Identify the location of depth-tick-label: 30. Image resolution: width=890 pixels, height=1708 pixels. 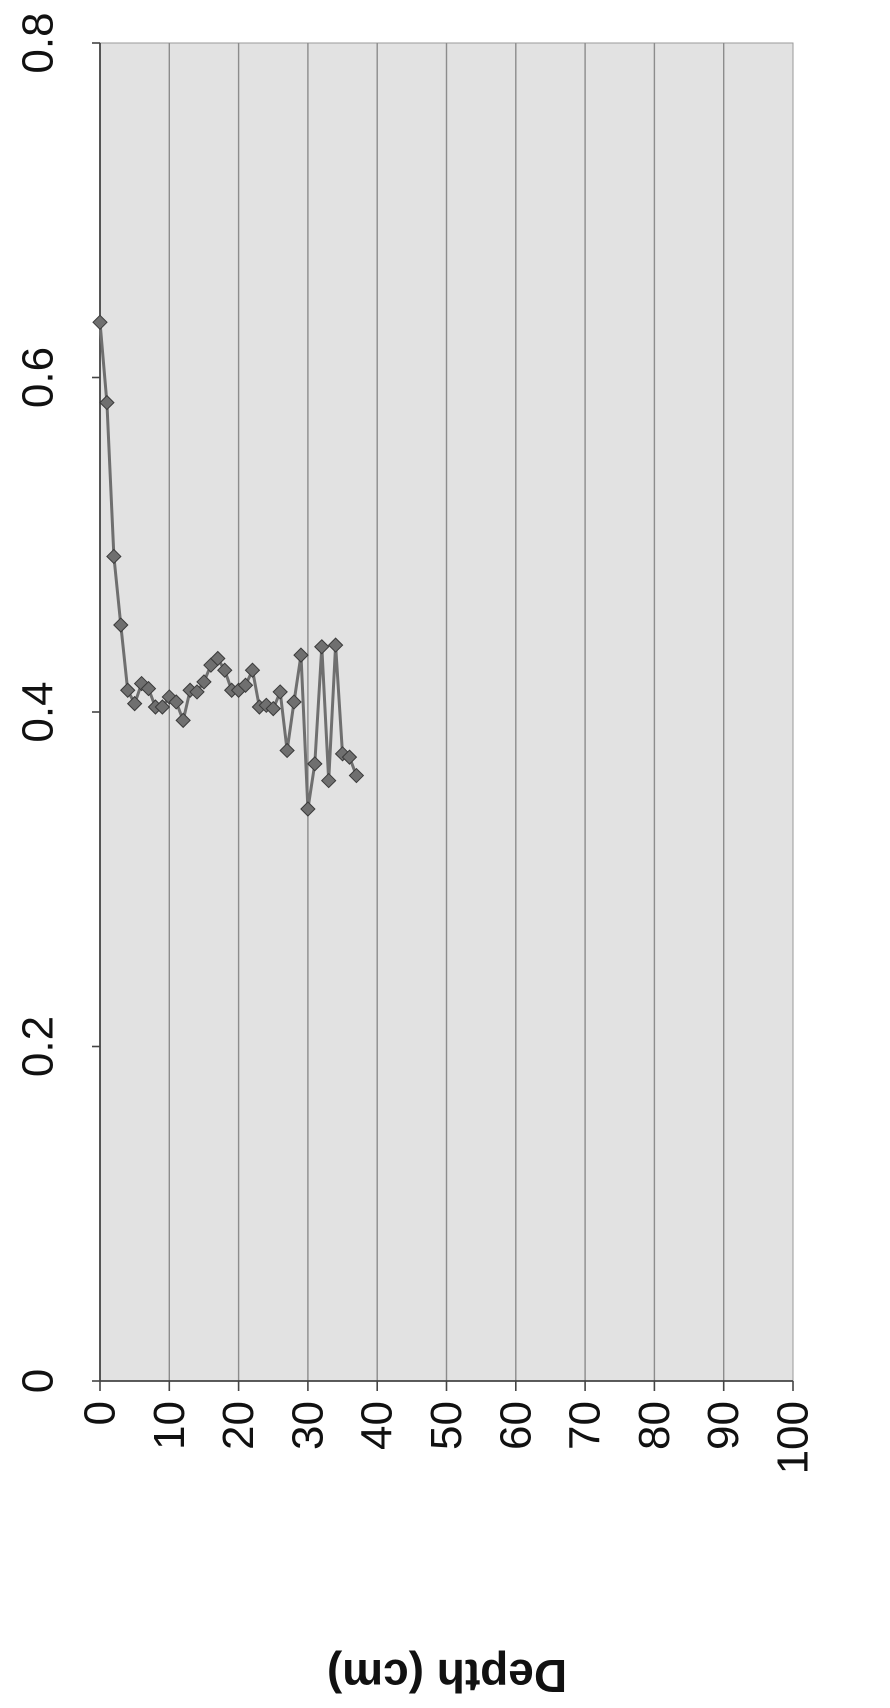
(307, 1425).